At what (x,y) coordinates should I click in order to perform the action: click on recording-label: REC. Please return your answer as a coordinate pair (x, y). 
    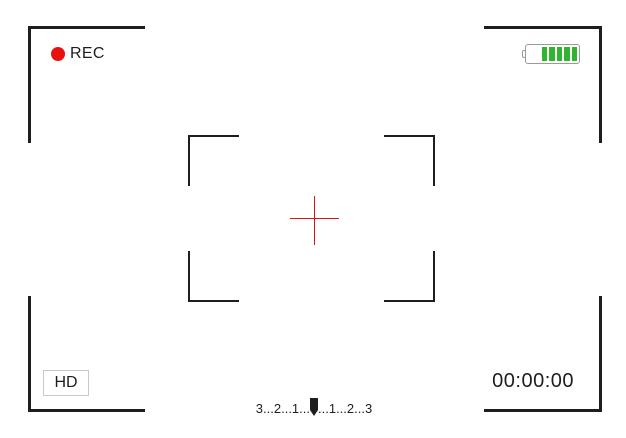
    Looking at the image, I should click on (87, 53).